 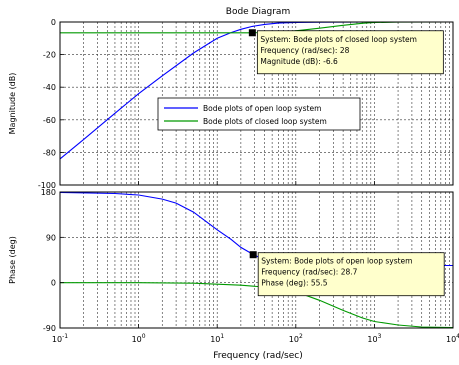 What do you see at coordinates (258, 356) in the screenshot?
I see `x-axis-label: Frequency (rad/sec)` at bounding box center [258, 356].